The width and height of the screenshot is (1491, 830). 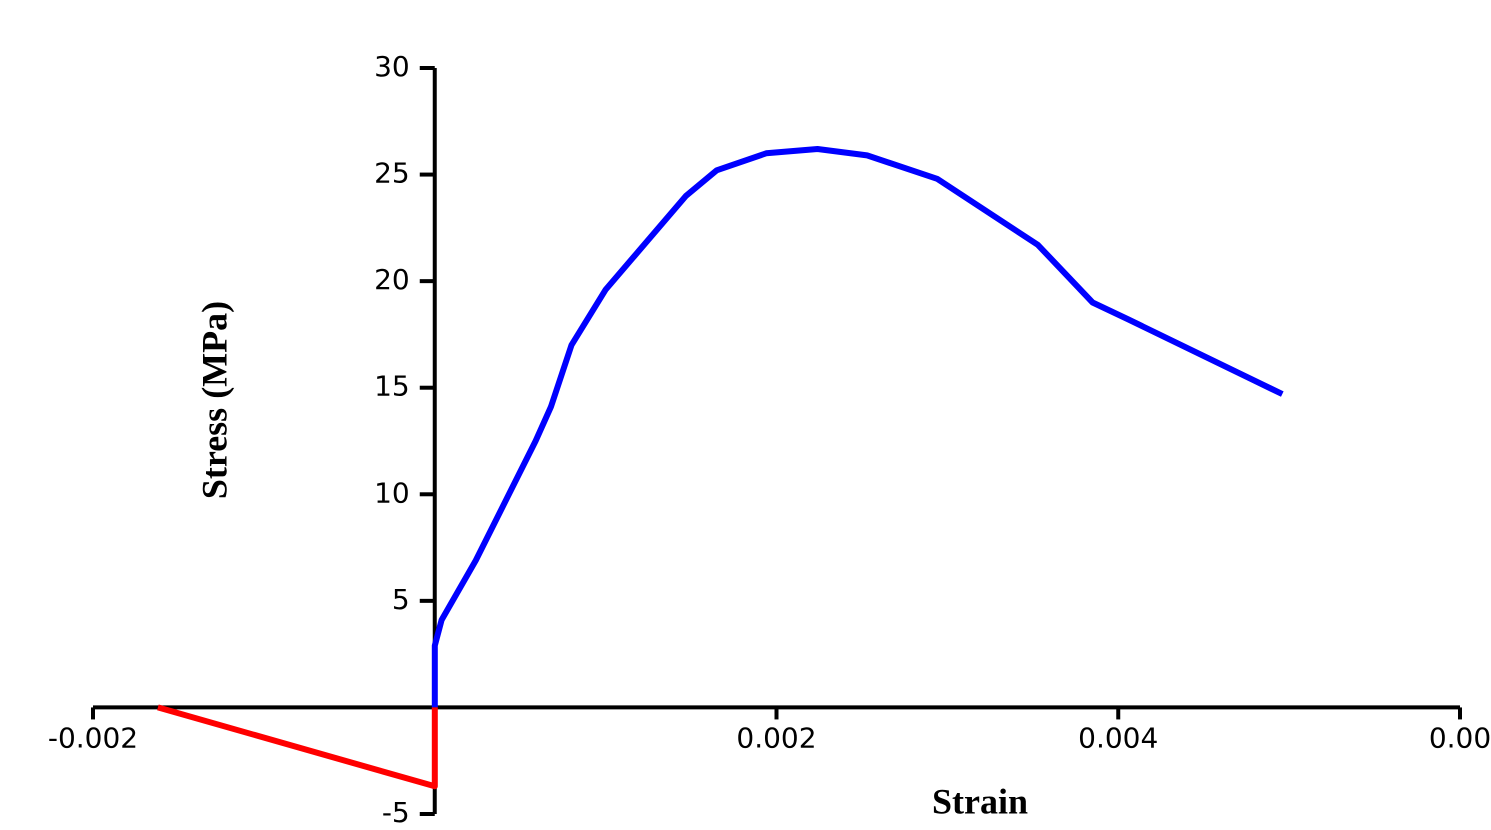 What do you see at coordinates (401, 599) in the screenshot?
I see `y-tick-label: 5` at bounding box center [401, 599].